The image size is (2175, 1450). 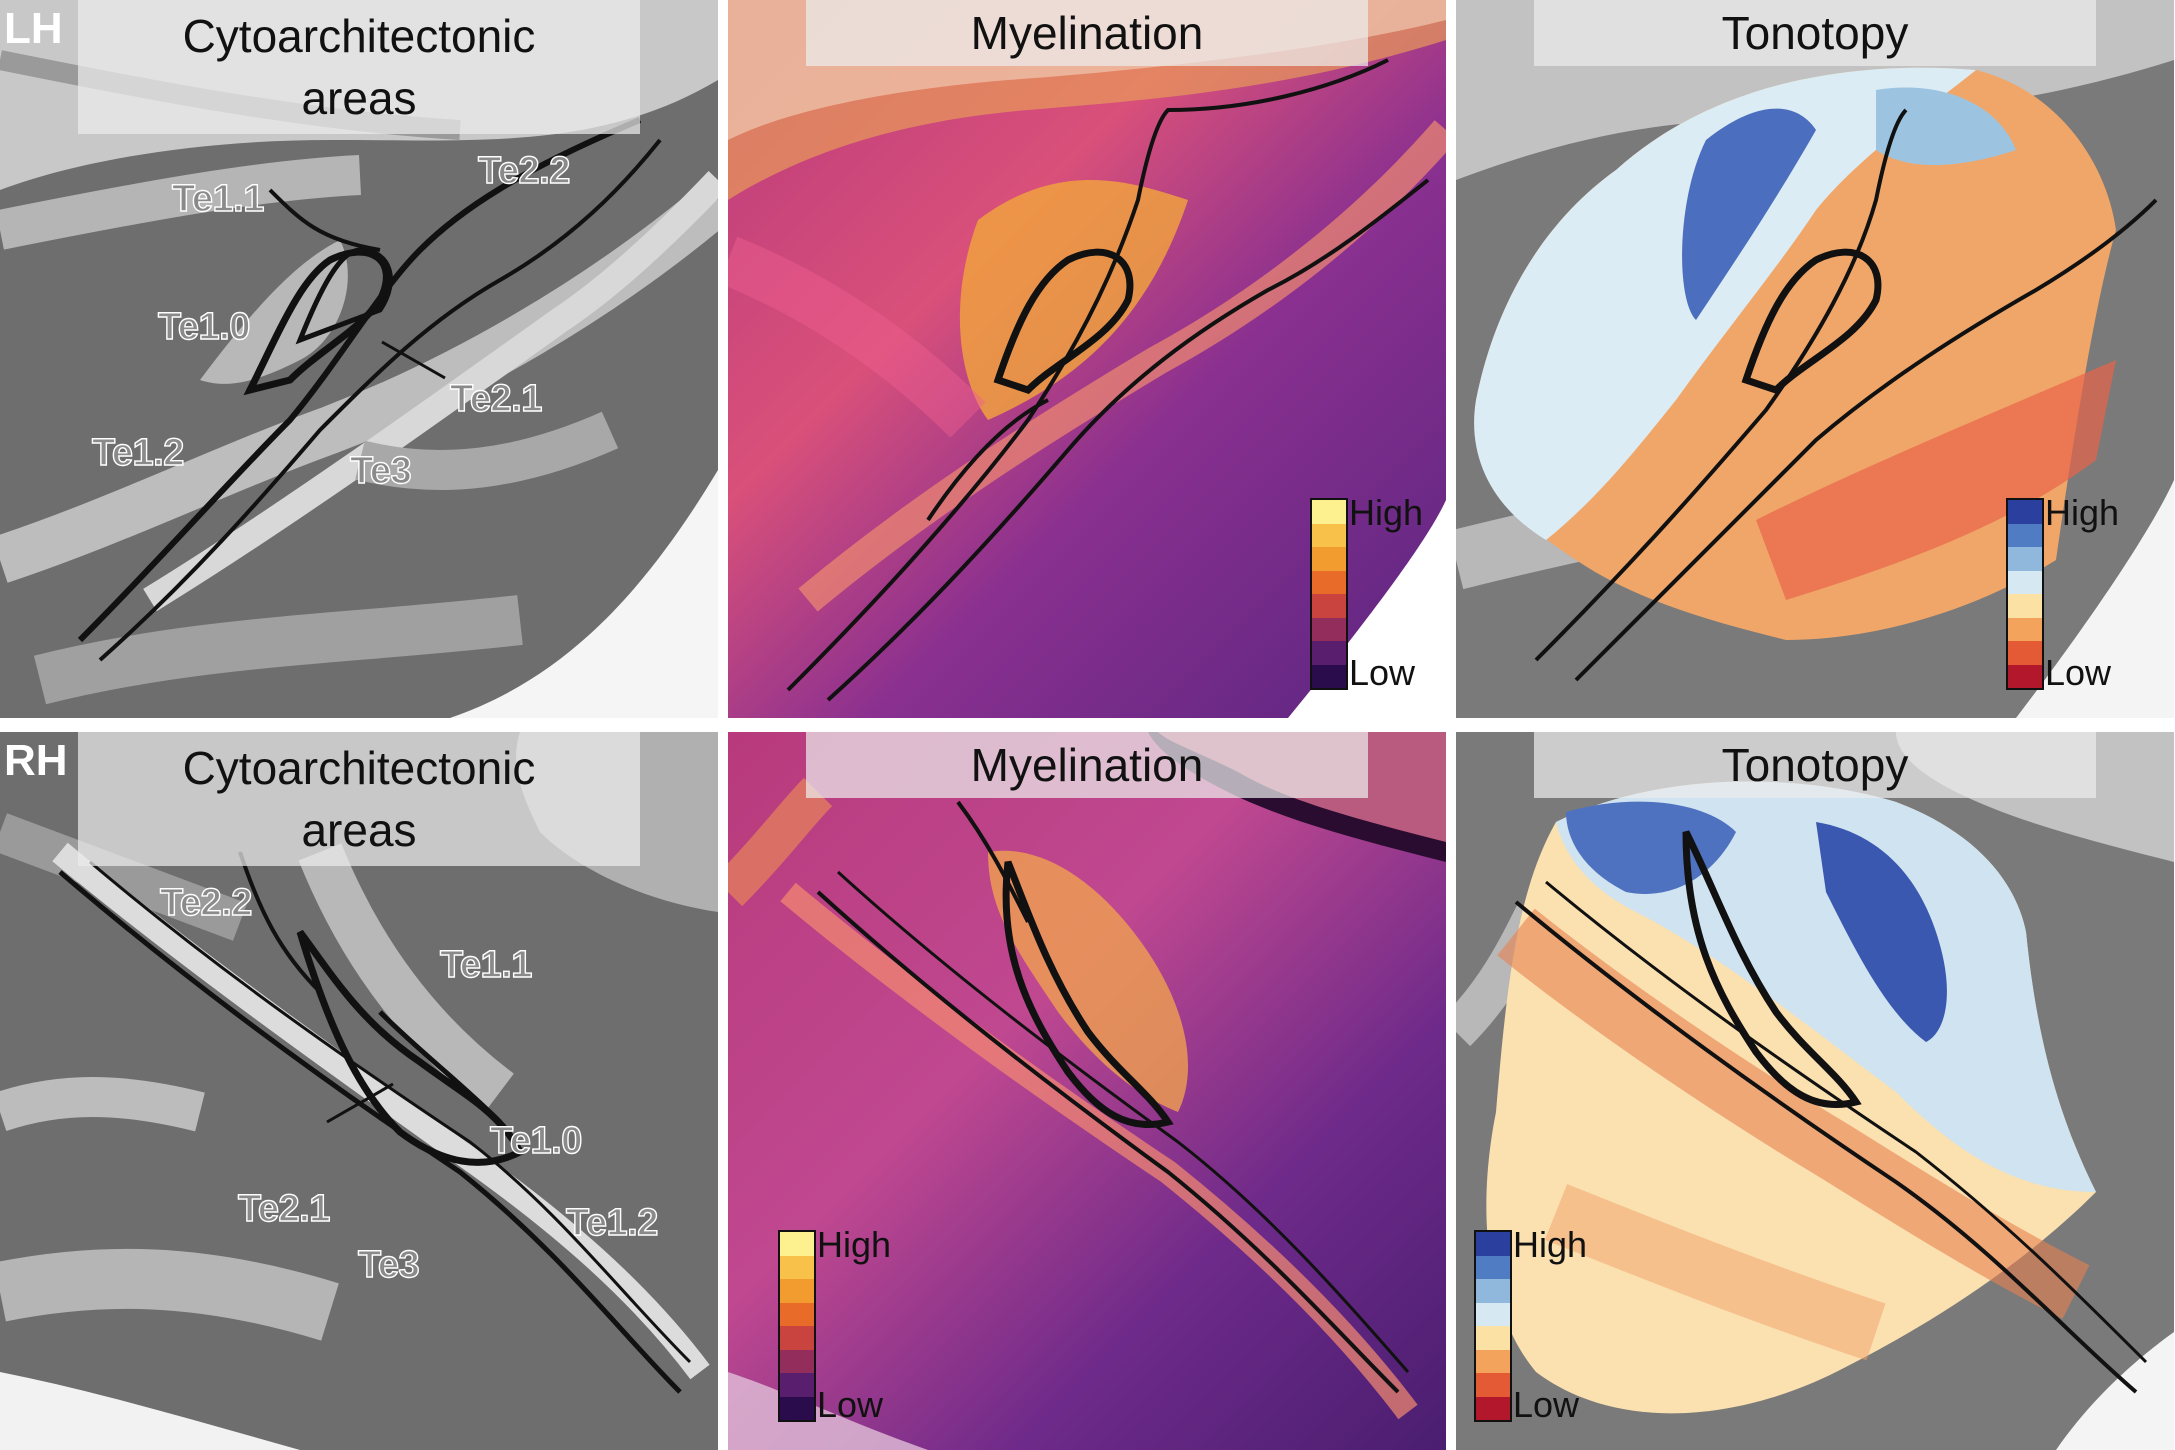 I want to click on rh-tono-legend-bar, so click(x=1493, y=1326).